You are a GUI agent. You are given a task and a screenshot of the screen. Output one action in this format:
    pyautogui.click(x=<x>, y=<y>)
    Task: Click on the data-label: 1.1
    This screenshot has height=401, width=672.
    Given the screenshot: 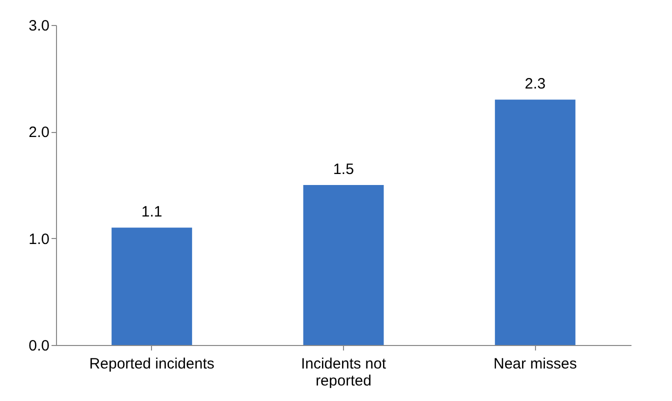 What is the action you would take?
    pyautogui.click(x=151, y=212)
    